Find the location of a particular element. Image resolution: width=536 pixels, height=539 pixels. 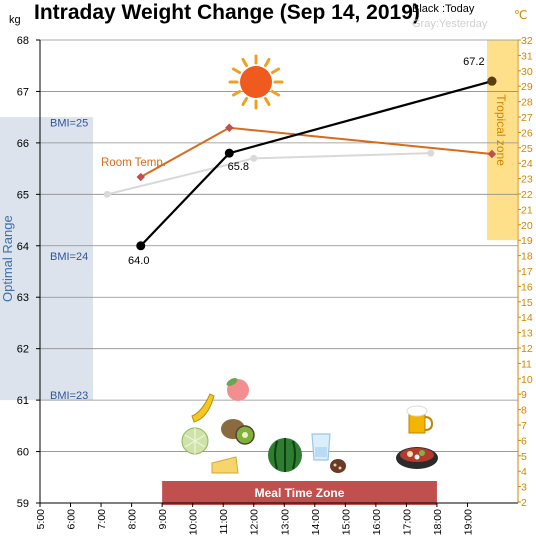

y-tick-label: 61 is located at coordinates (23, 401).